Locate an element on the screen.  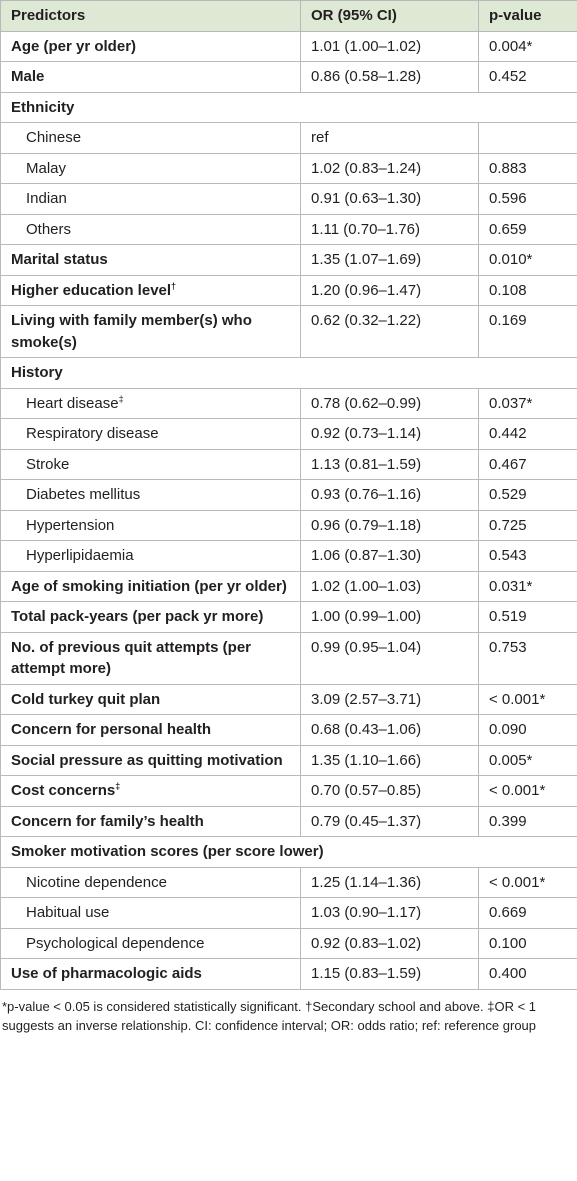
p-value-cell: 0.883 is located at coordinates (527, 168).